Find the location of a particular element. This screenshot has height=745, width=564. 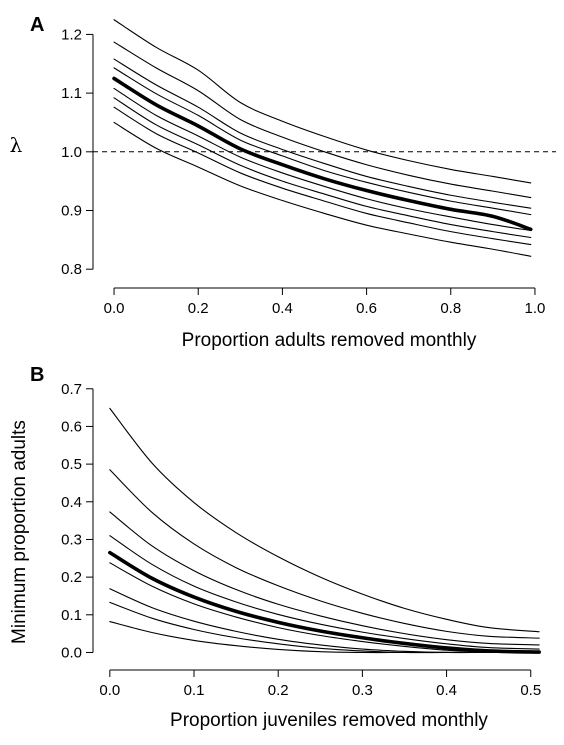

panel-a-y-axis-title: λ is located at coordinates (16, 145).